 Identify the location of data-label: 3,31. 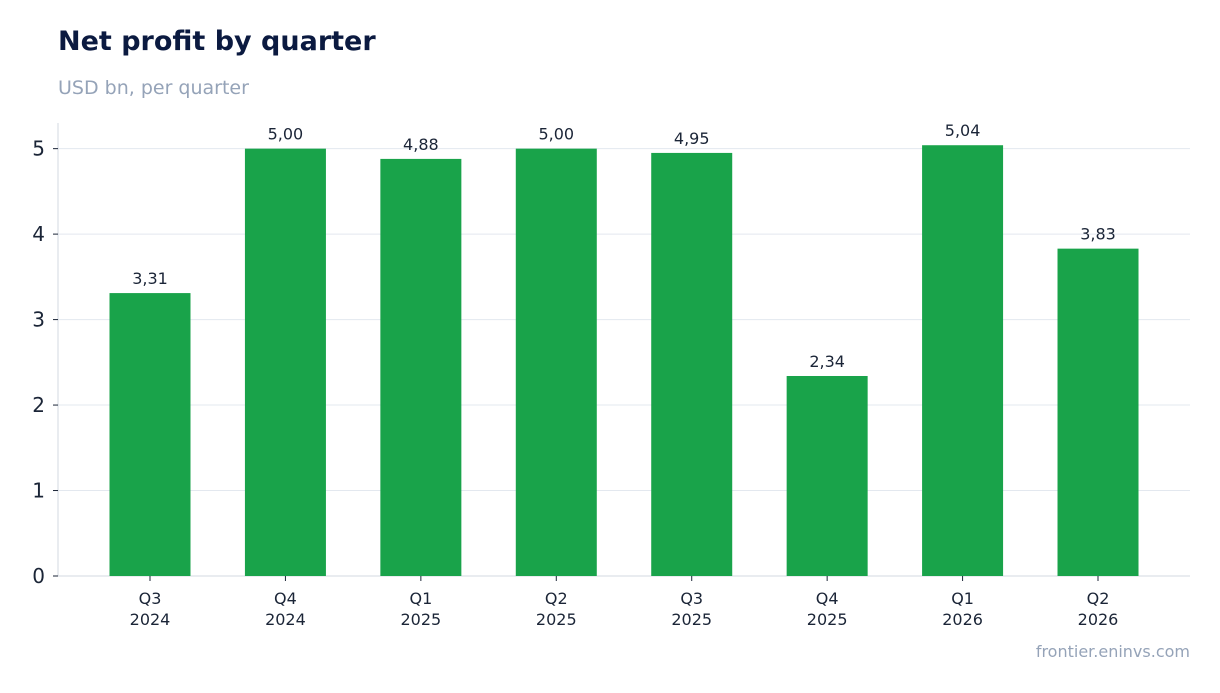
(150, 278).